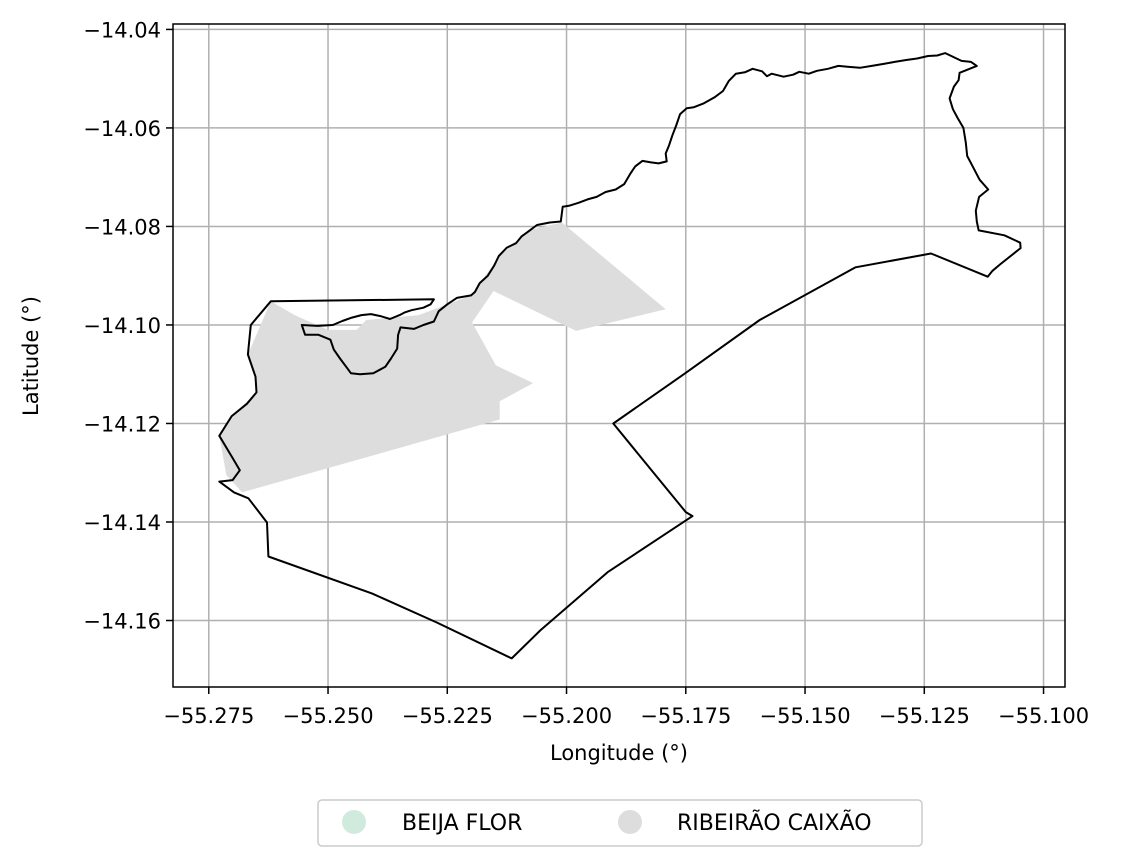 The image size is (1122, 866). What do you see at coordinates (327, 716) in the screenshot?
I see `x-tick-label: −55.250` at bounding box center [327, 716].